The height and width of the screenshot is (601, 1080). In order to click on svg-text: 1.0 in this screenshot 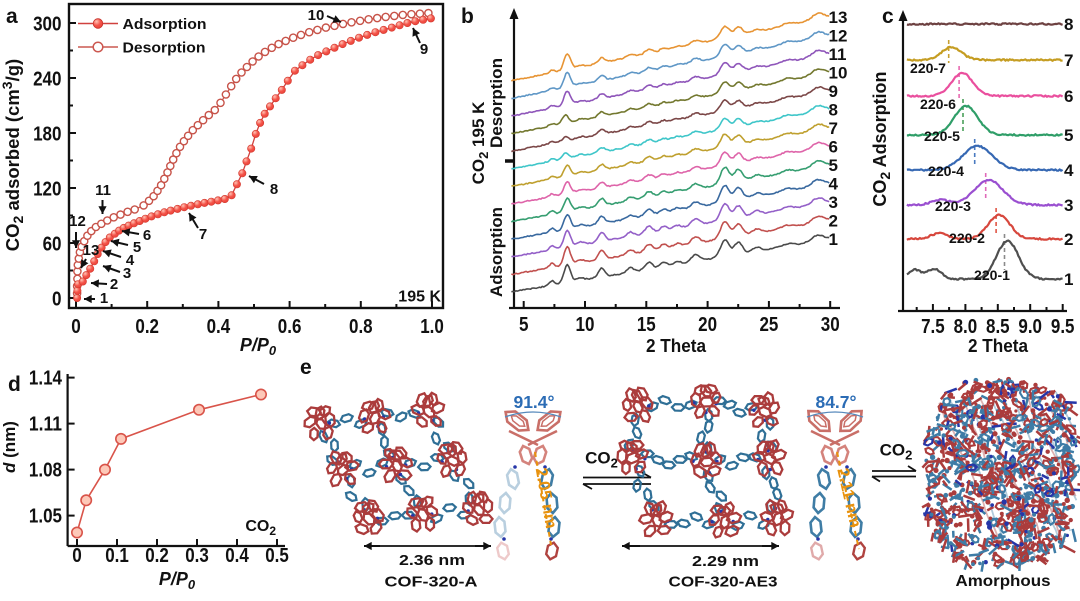, I will do `click(432, 327)`.